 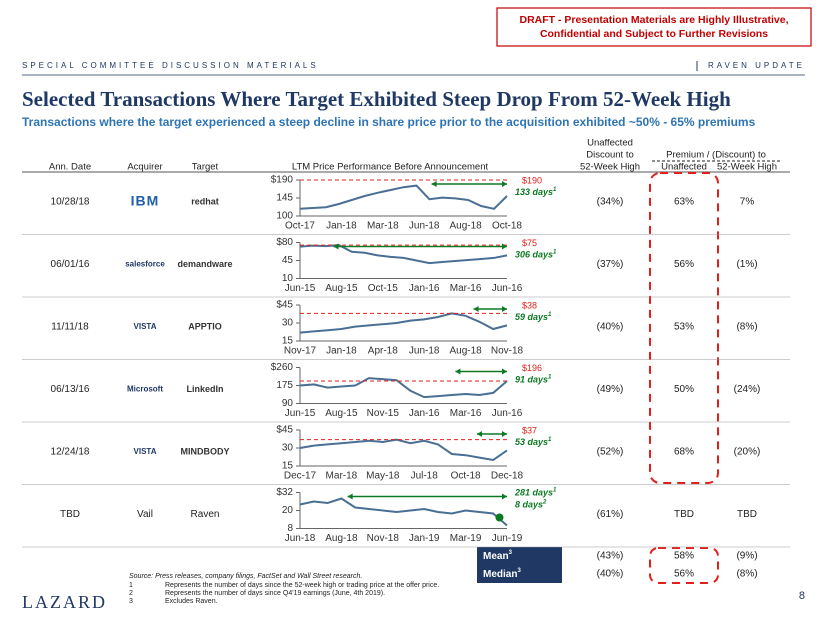 I want to click on annotation-text: 53 days, so click(x=531, y=442).